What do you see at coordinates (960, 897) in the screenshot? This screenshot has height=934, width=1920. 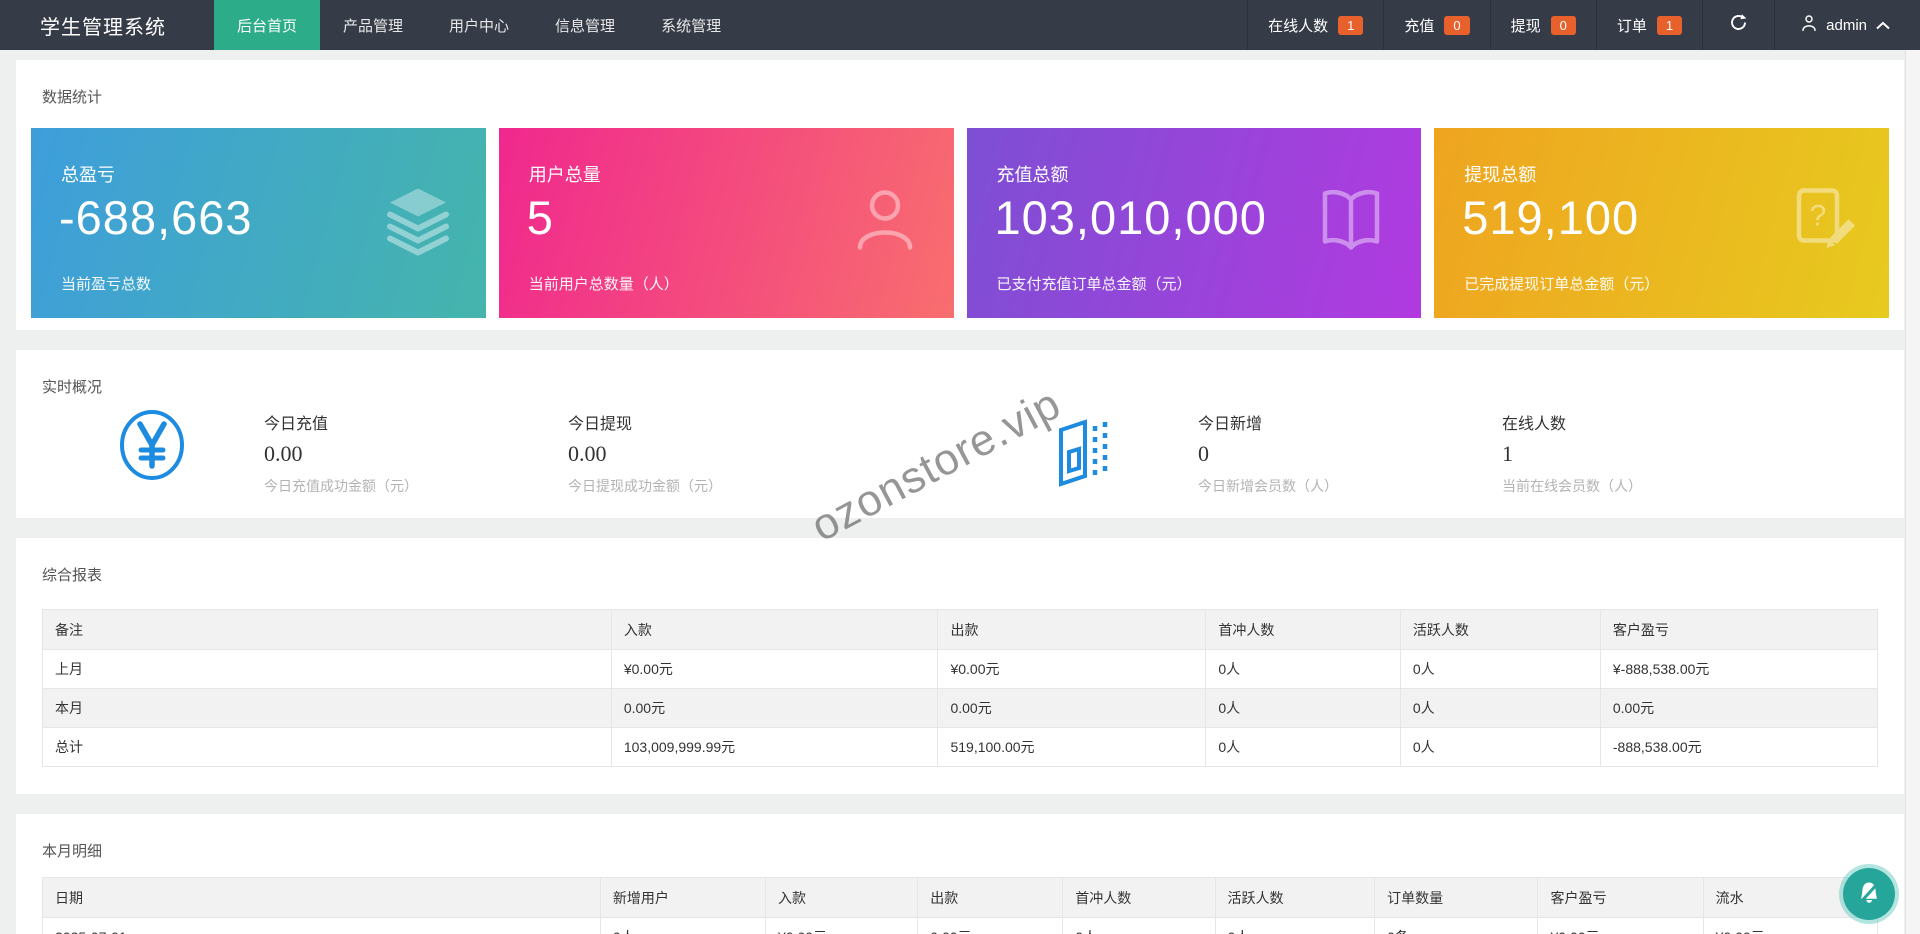 I see `detail-header-row: 日期 新增用户 入款 出款 首冲人数 活跃人数 订单数量 客户盈亏 流水` at bounding box center [960, 897].